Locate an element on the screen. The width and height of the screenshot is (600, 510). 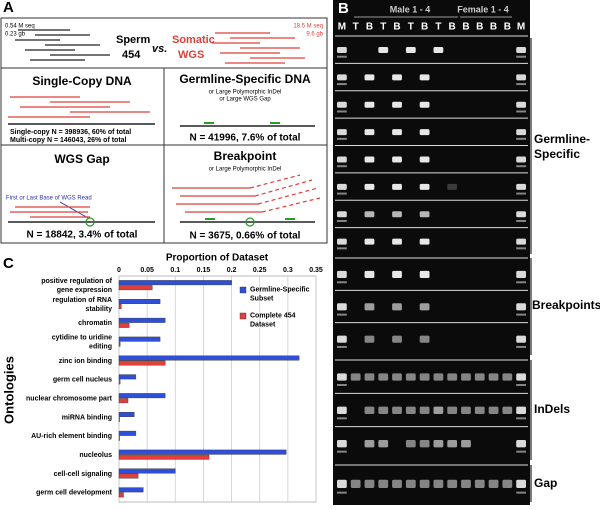
y-tick-label: positive regulation of gene expression is located at coordinates (76, 286).